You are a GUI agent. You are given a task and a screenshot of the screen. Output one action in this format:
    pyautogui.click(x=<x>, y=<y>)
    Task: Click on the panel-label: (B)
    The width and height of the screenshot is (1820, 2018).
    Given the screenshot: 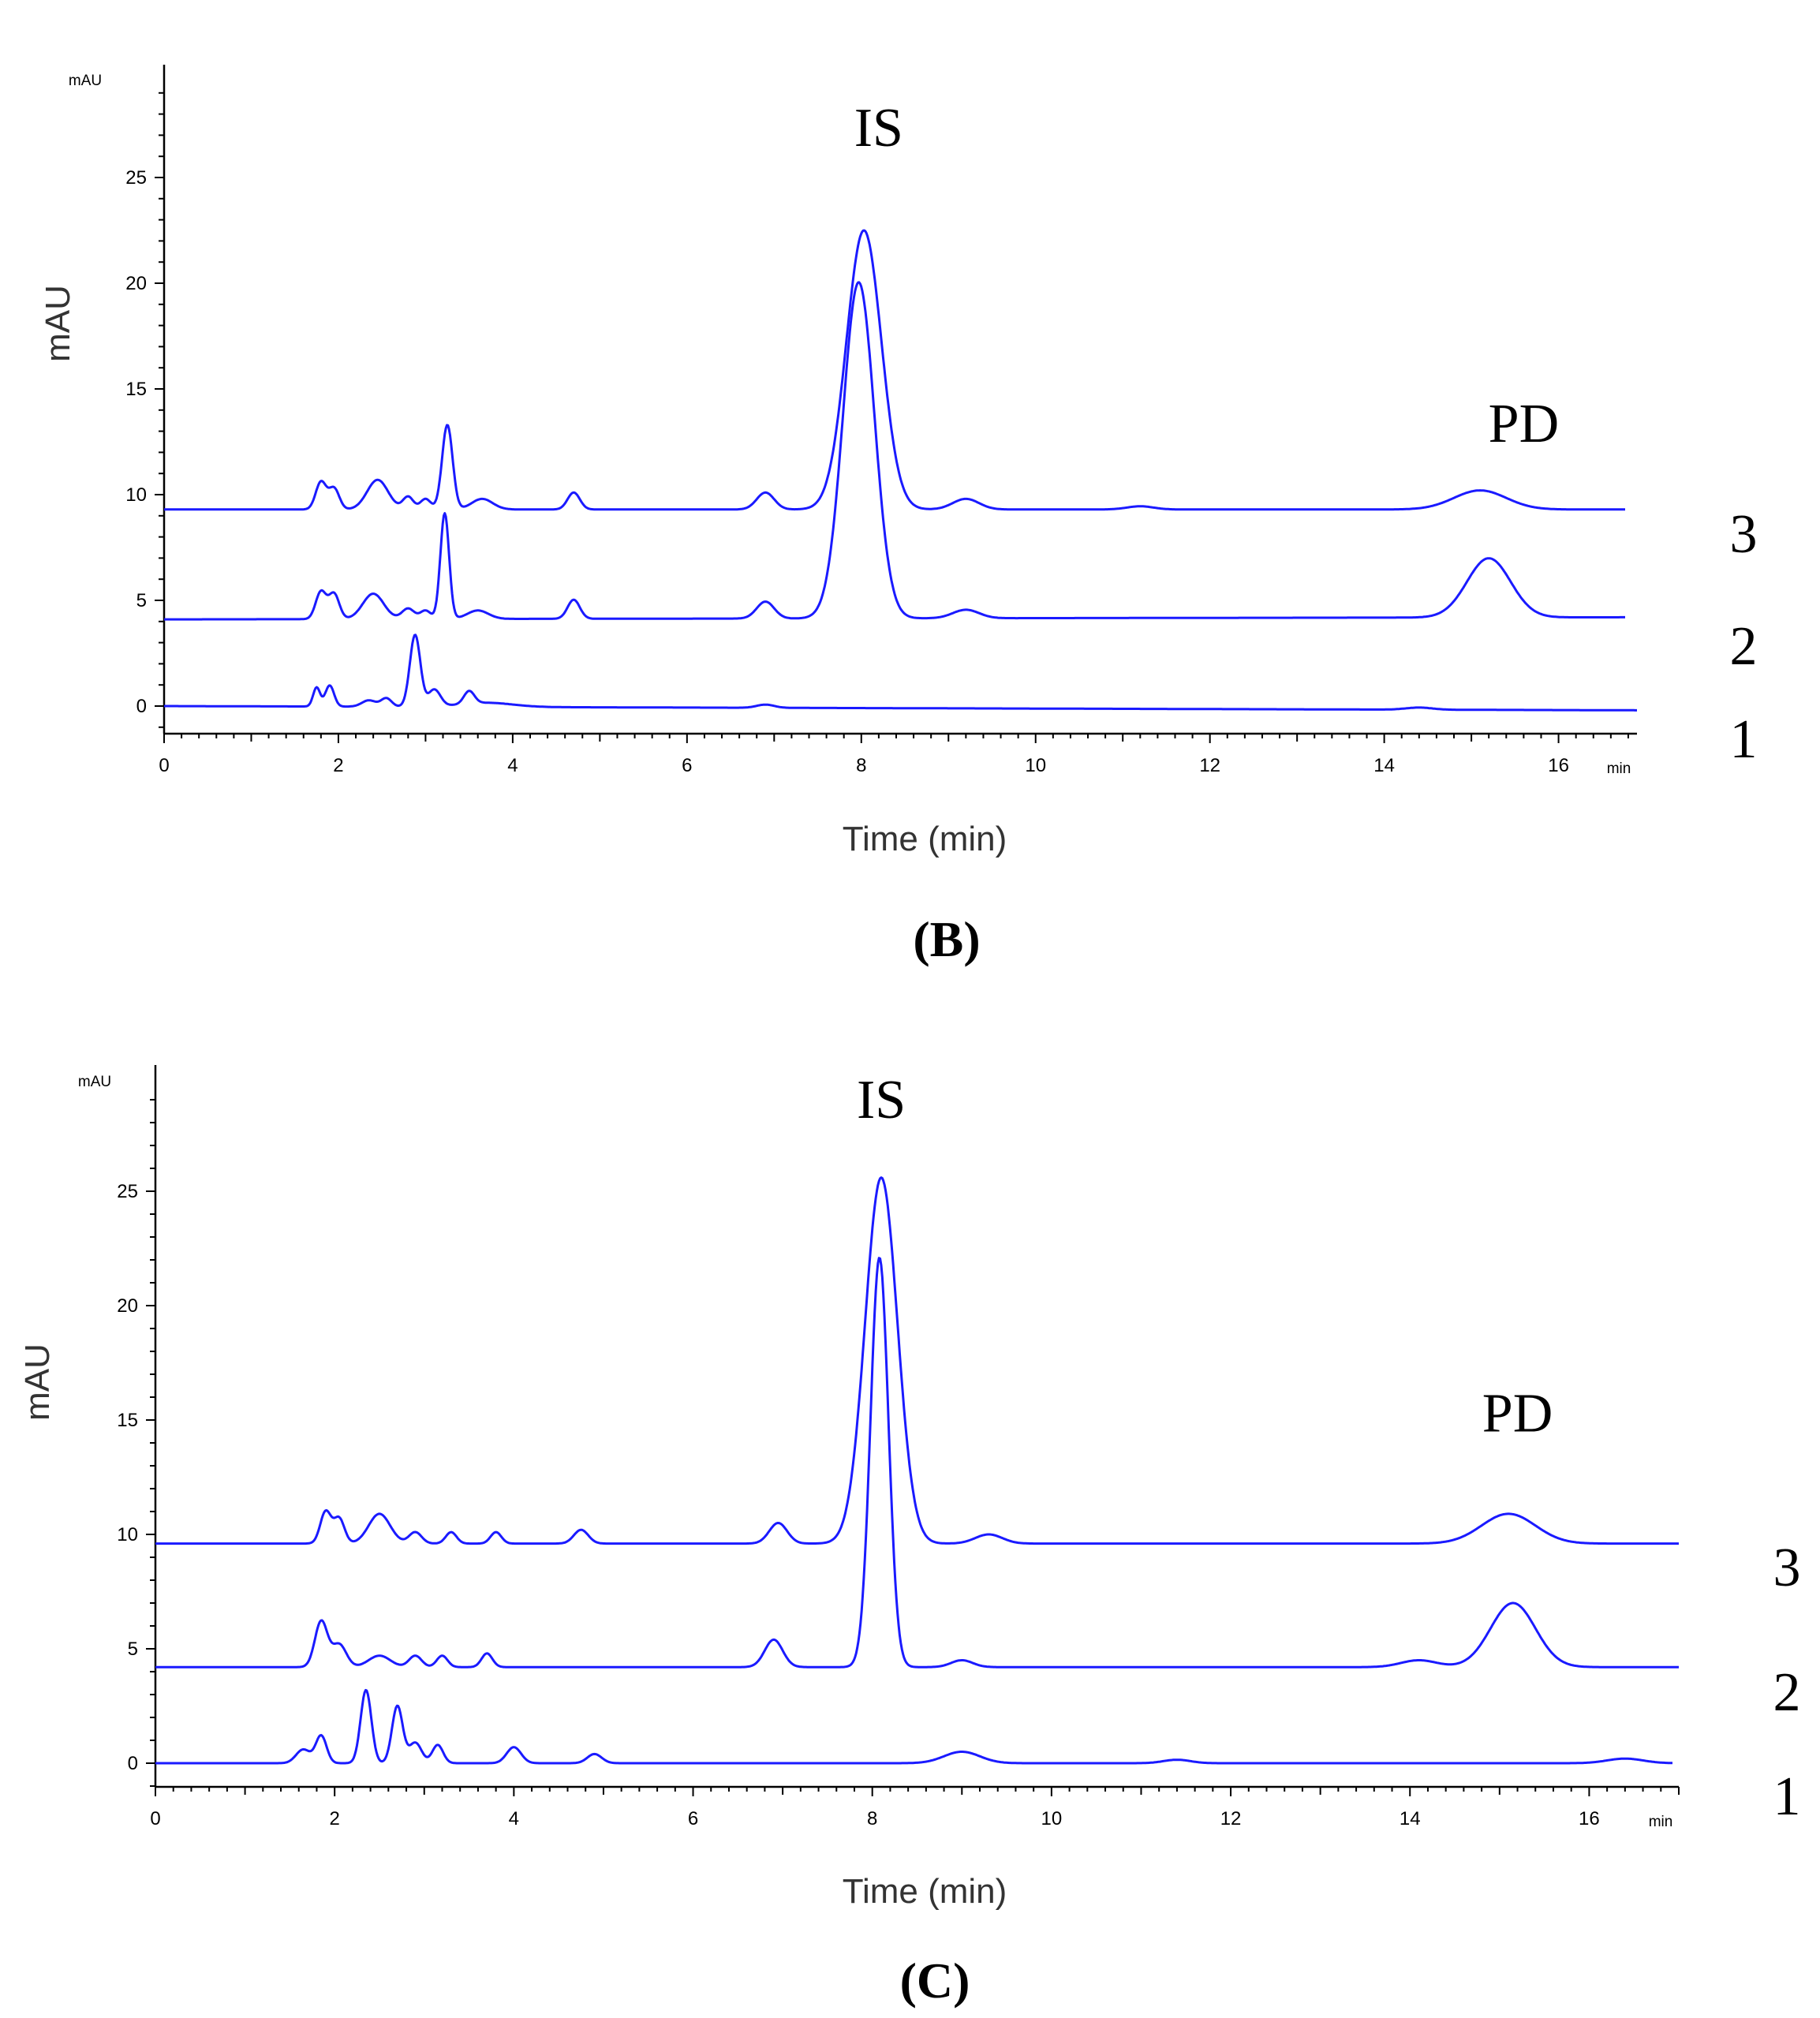 What is the action you would take?
    pyautogui.click(x=946, y=939)
    